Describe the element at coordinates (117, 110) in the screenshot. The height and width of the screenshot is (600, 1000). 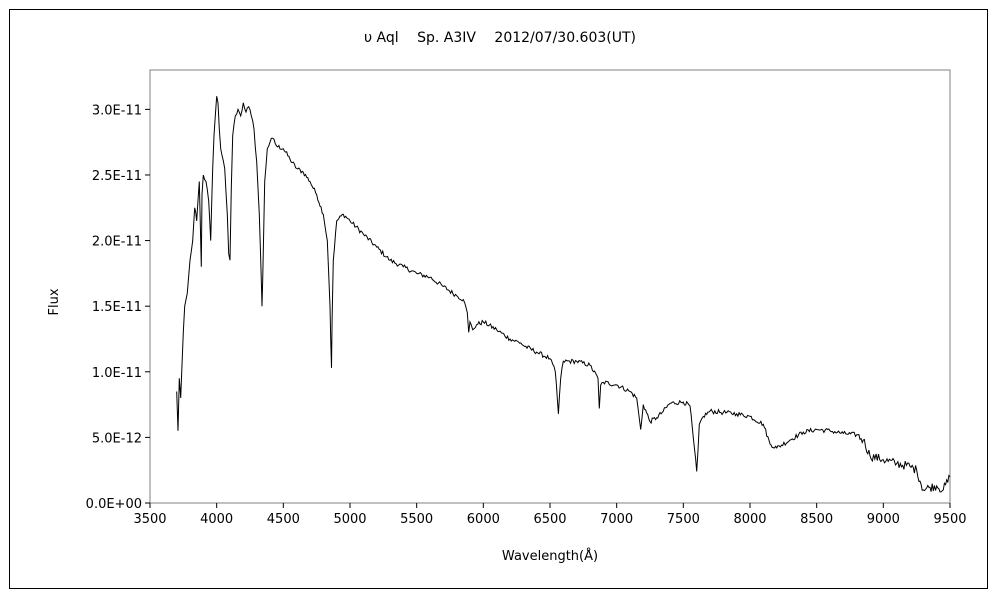
I see `y-tick-label: 3.0E-11` at that location.